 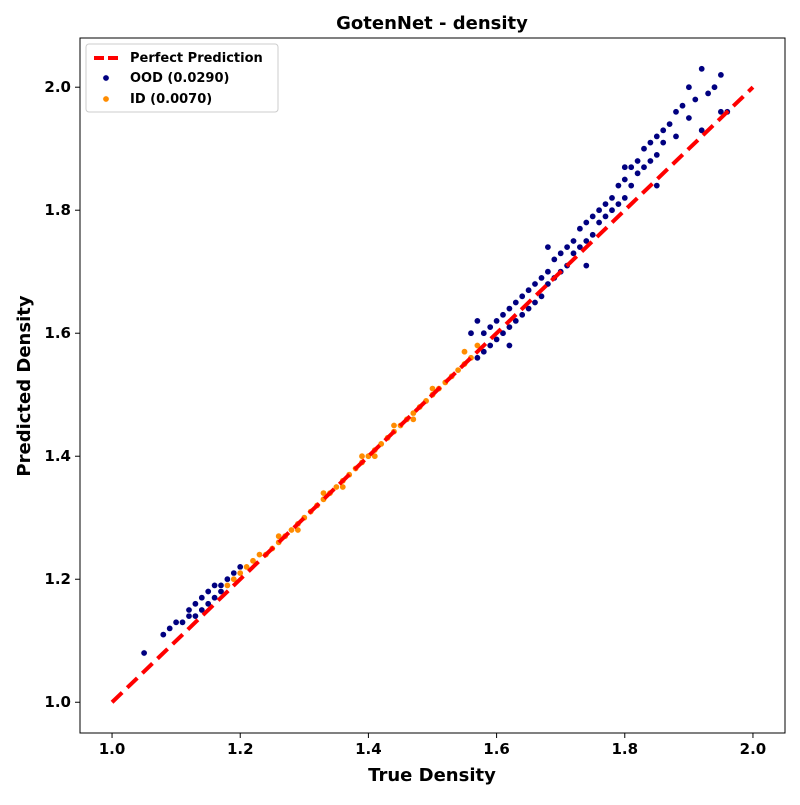 What do you see at coordinates (106, 78) in the screenshot?
I see `legend-marker-swatch` at bounding box center [106, 78].